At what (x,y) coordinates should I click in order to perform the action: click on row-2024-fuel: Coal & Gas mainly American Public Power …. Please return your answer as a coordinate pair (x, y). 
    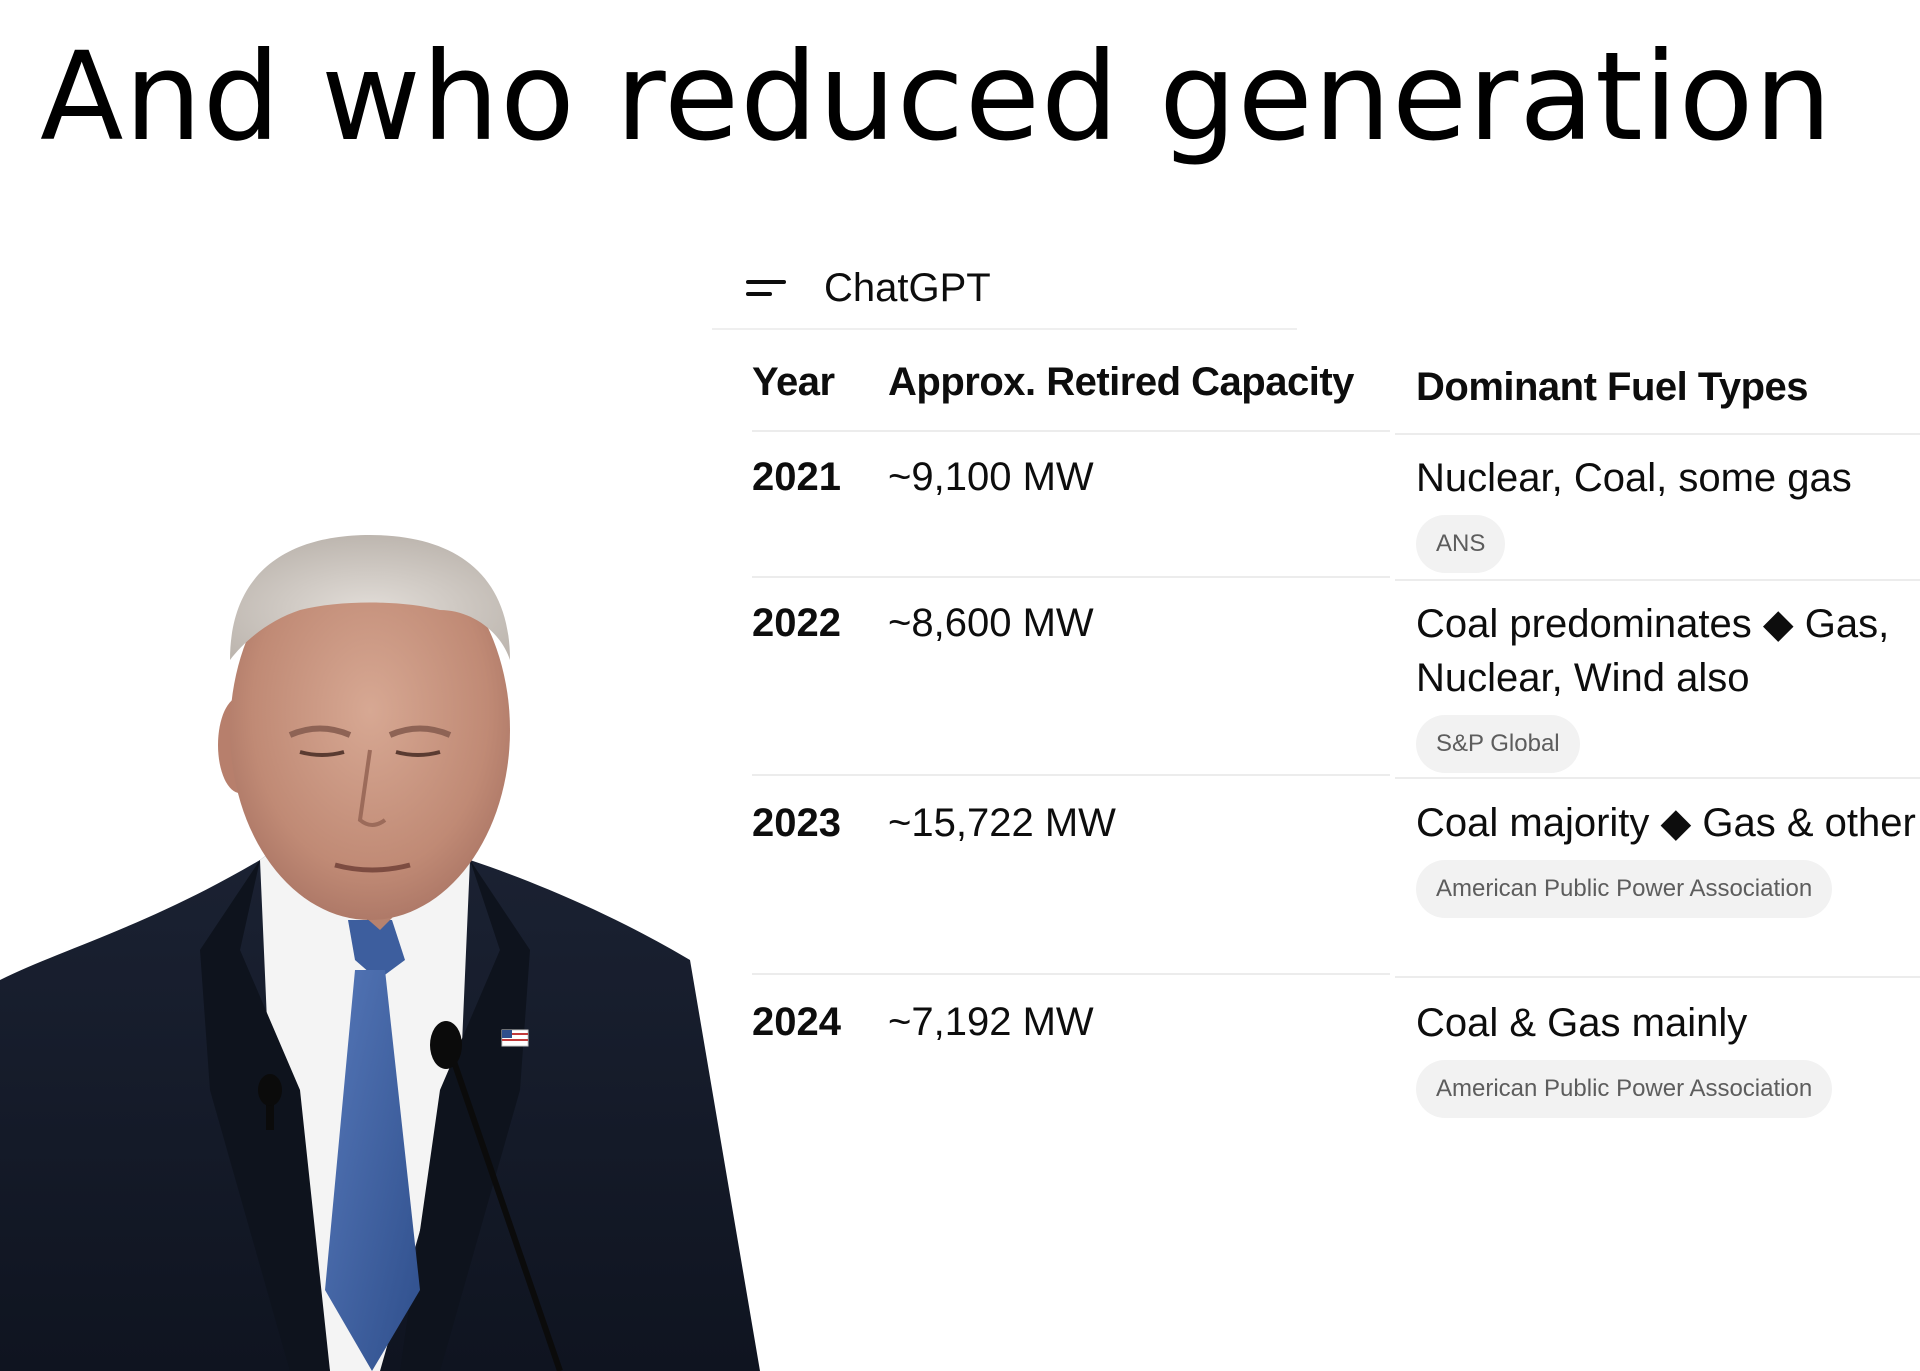
    Looking at the image, I should click on (1668, 1057).